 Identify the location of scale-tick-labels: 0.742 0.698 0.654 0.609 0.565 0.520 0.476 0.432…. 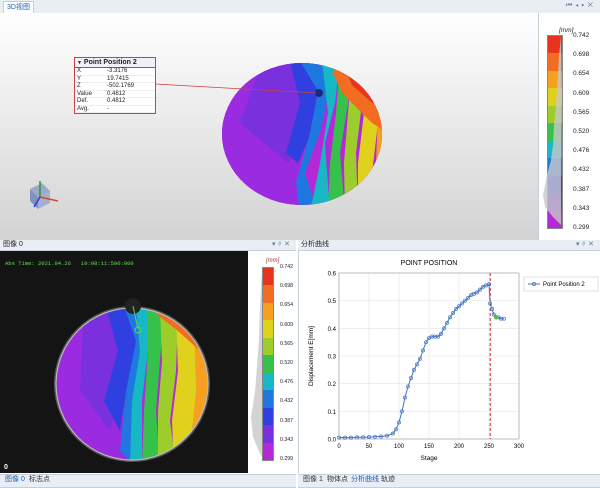
(586, 131).